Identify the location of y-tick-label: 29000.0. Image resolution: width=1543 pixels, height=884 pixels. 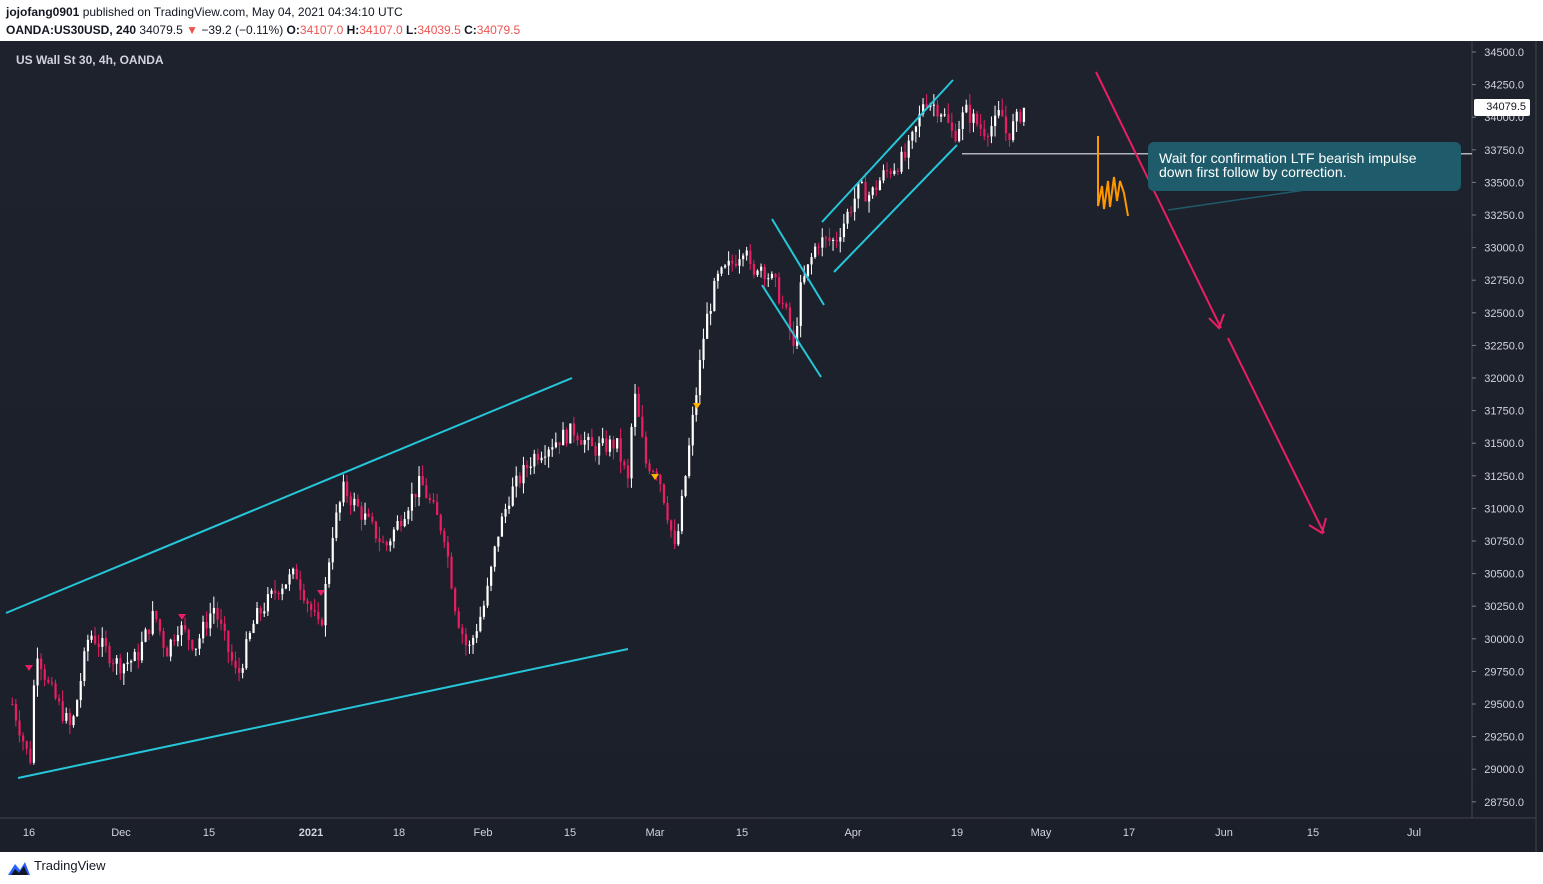
(1504, 770).